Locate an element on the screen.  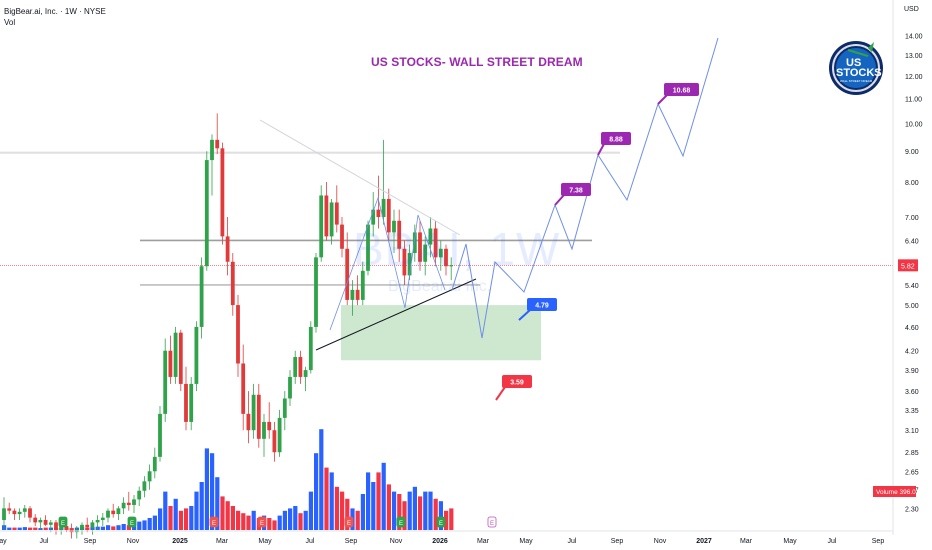
currency-label: USD is located at coordinates (911, 9).